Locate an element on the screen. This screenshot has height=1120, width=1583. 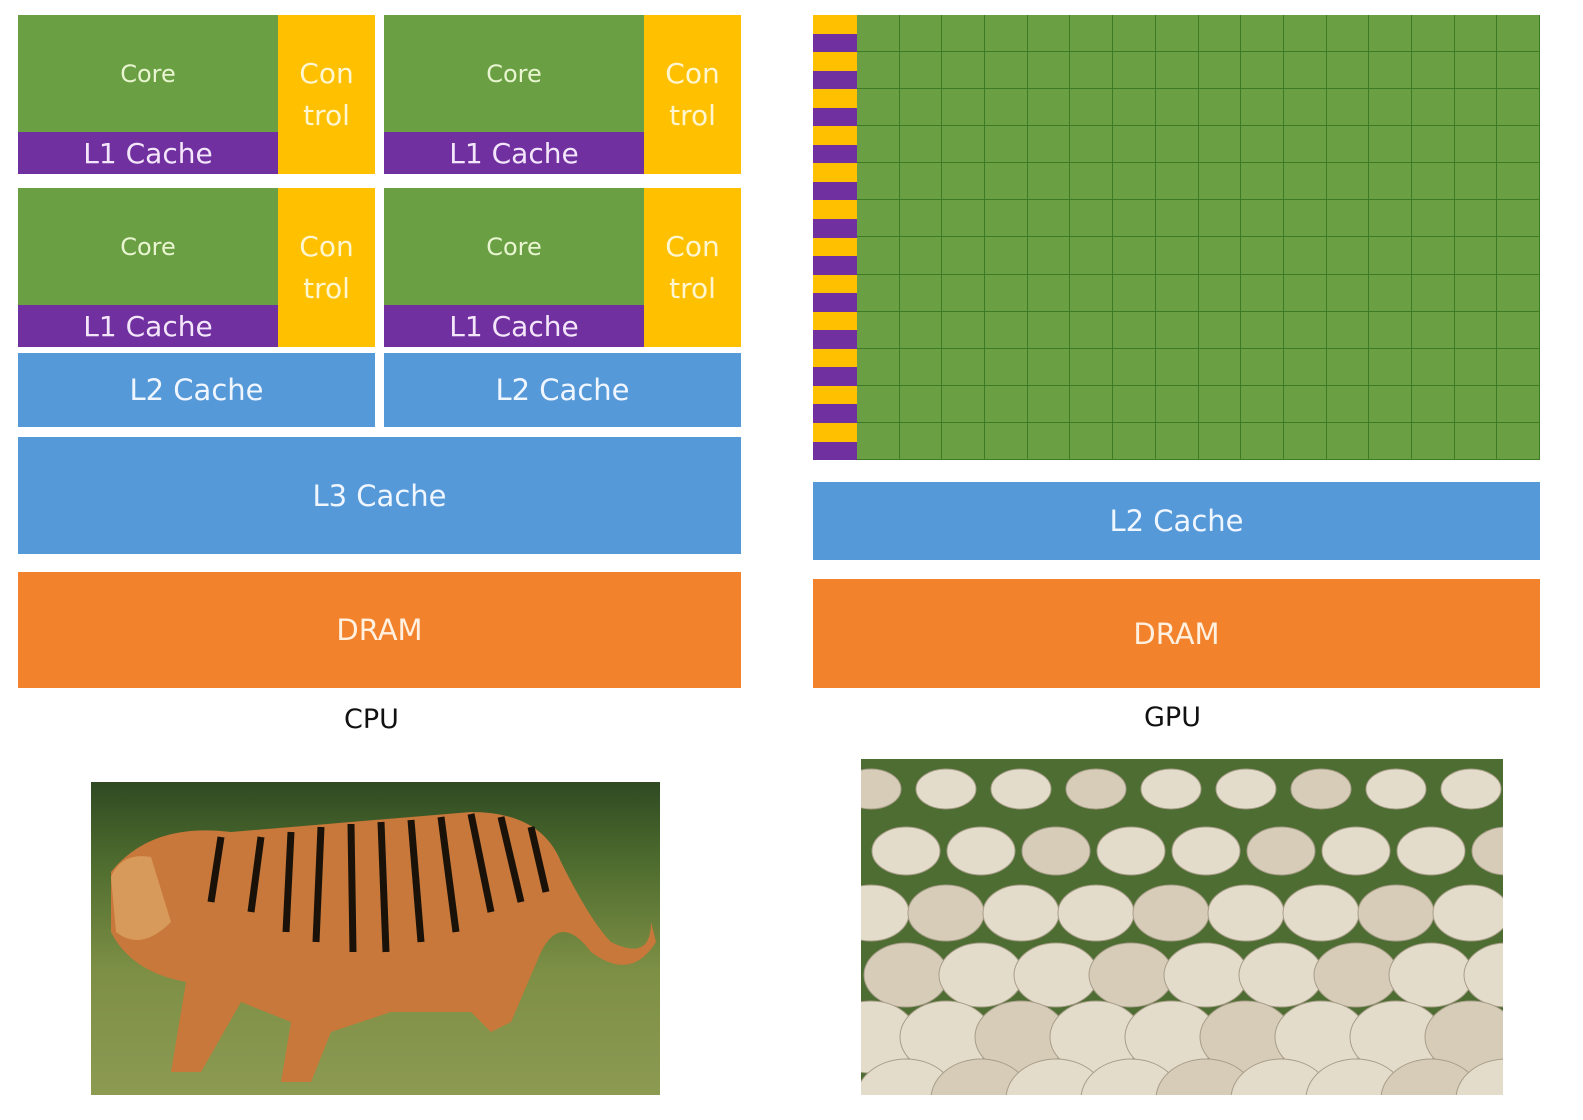
control-text-2: trol is located at coordinates (326, 288).